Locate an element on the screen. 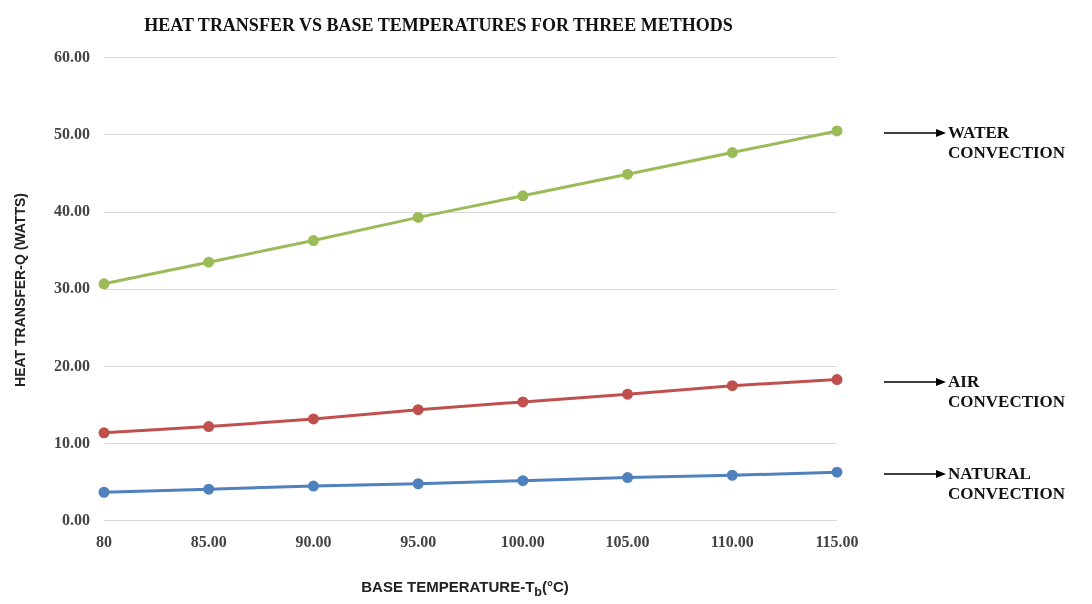 Image resolution: width=1092 pixels, height=604 pixels. y-tick-label: 10.00 is located at coordinates (72, 442).